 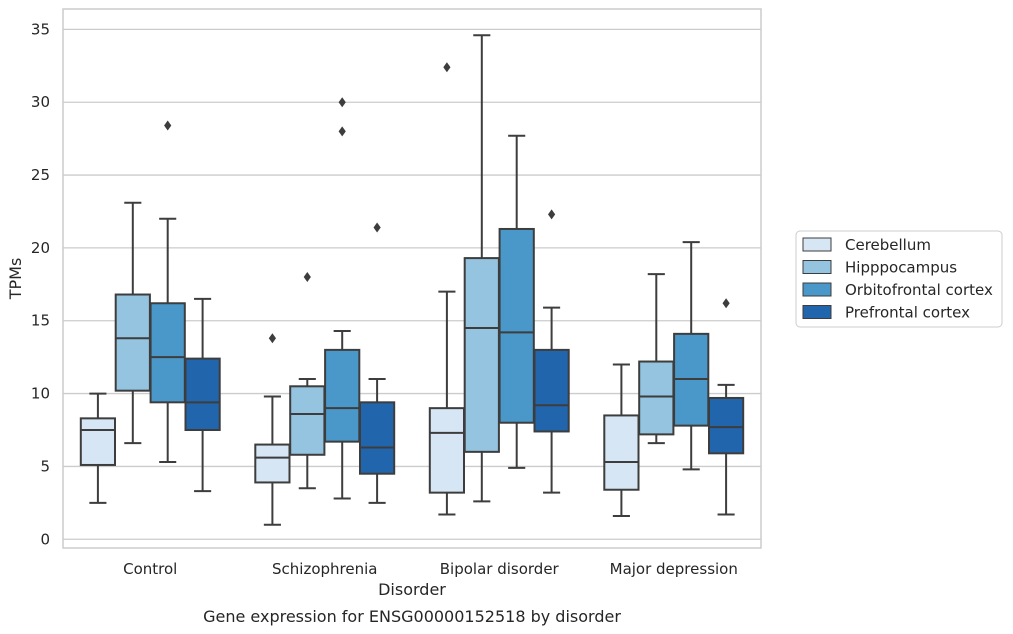 I want to click on y-tick-label-15: 15, so click(x=40, y=321).